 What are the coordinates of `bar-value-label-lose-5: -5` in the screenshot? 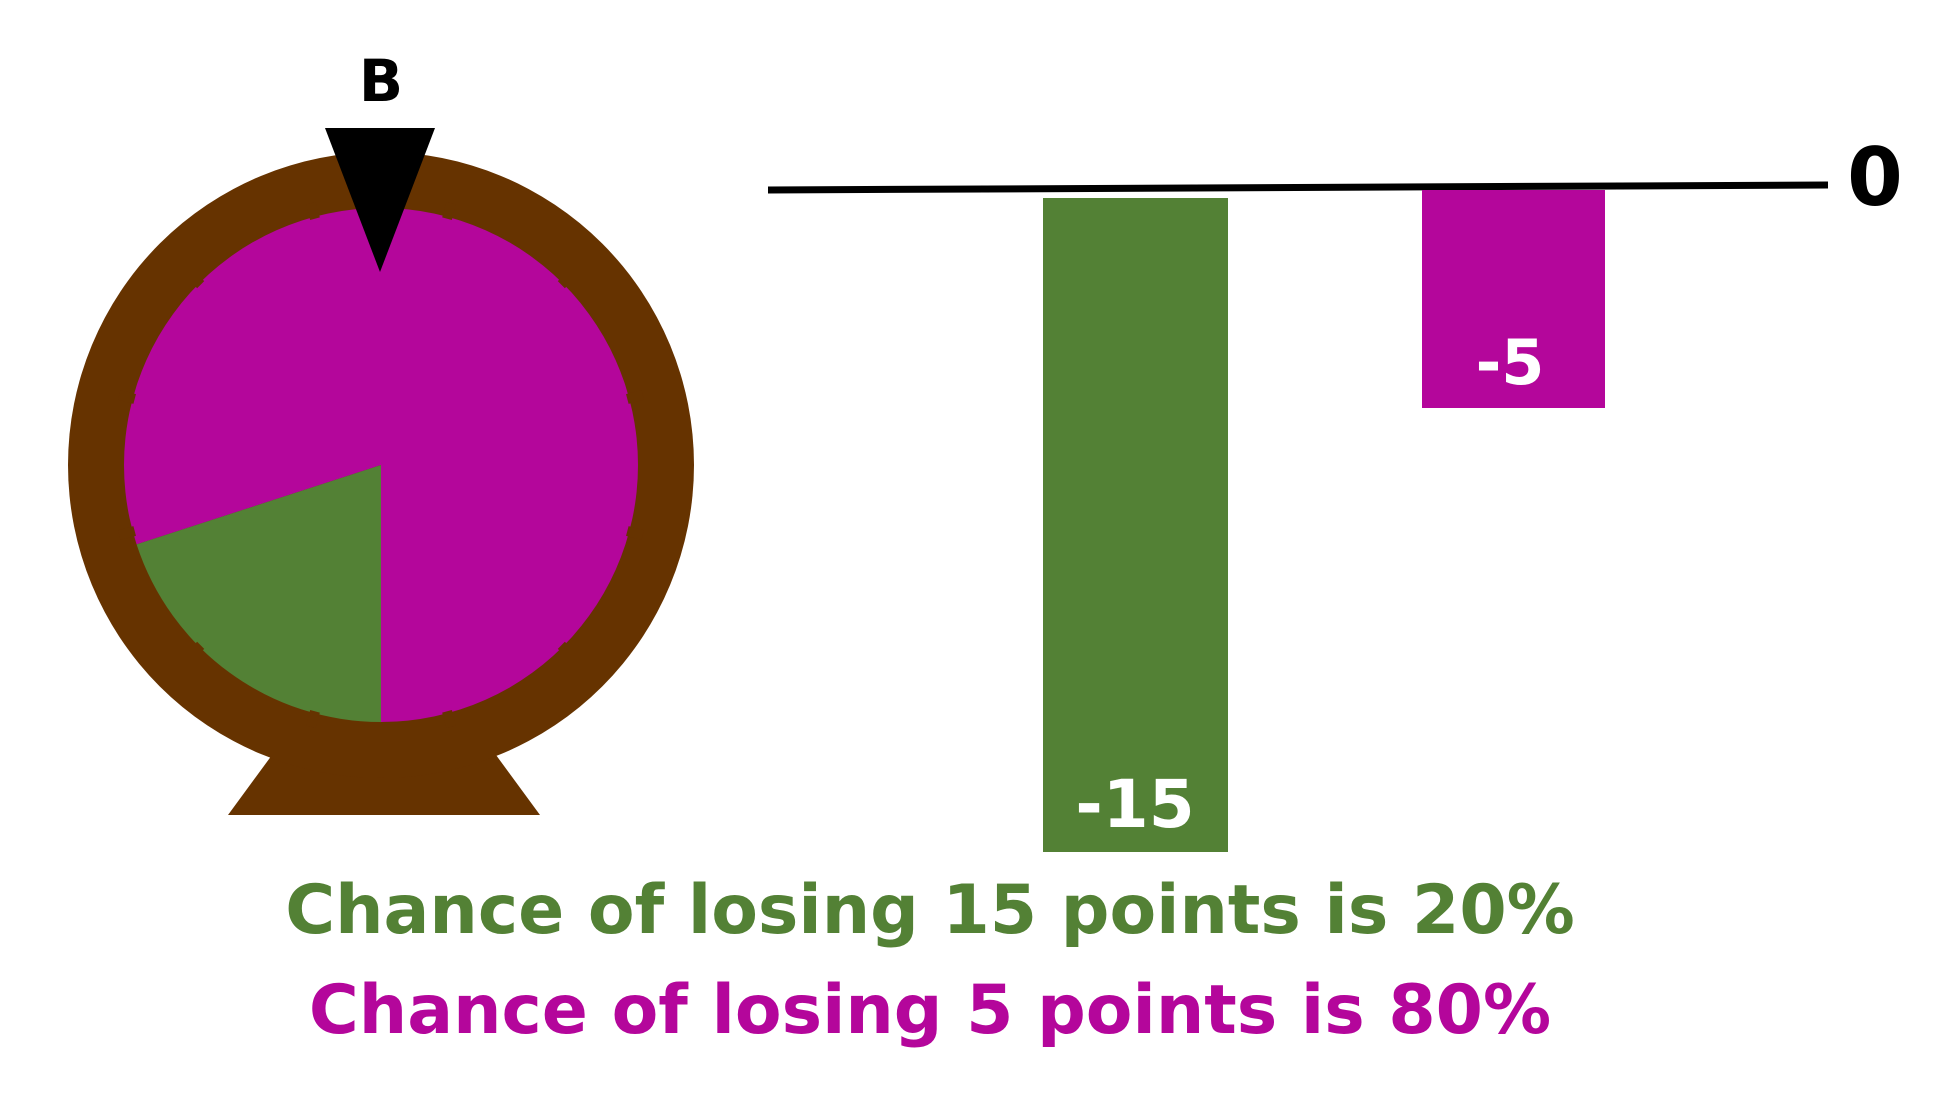 It's located at (1510, 362).